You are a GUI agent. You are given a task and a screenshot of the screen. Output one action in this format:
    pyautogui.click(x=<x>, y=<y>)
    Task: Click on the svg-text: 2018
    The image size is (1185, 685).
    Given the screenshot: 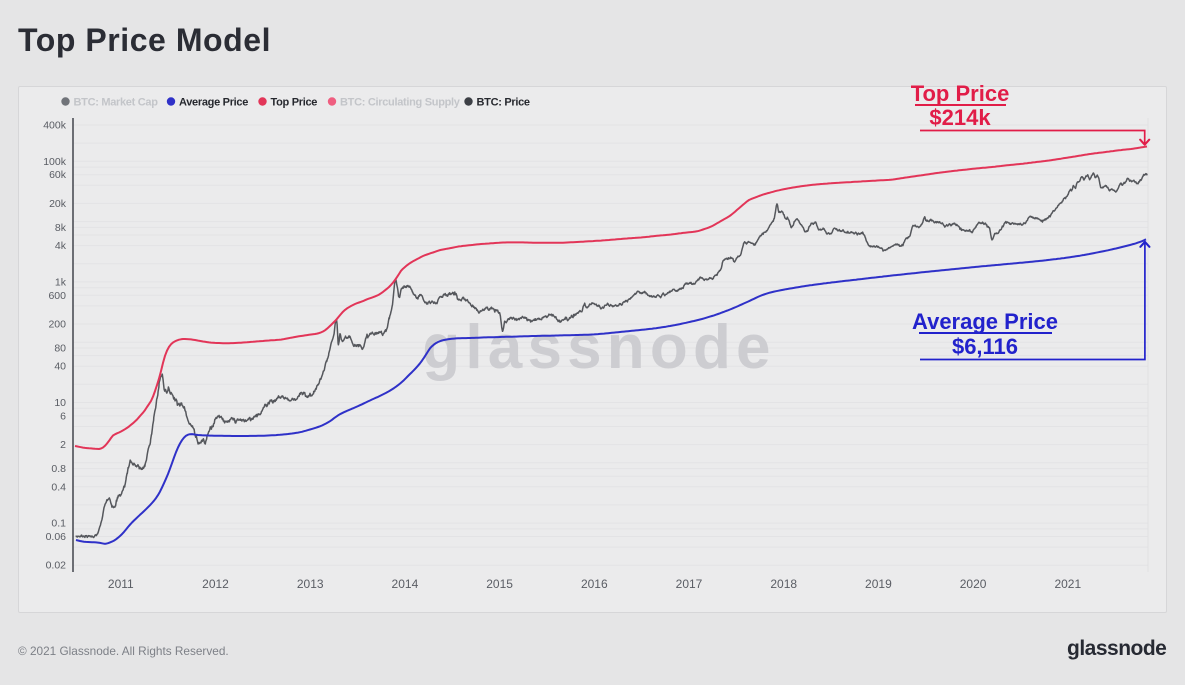 What is the action you would take?
    pyautogui.click(x=783, y=584)
    